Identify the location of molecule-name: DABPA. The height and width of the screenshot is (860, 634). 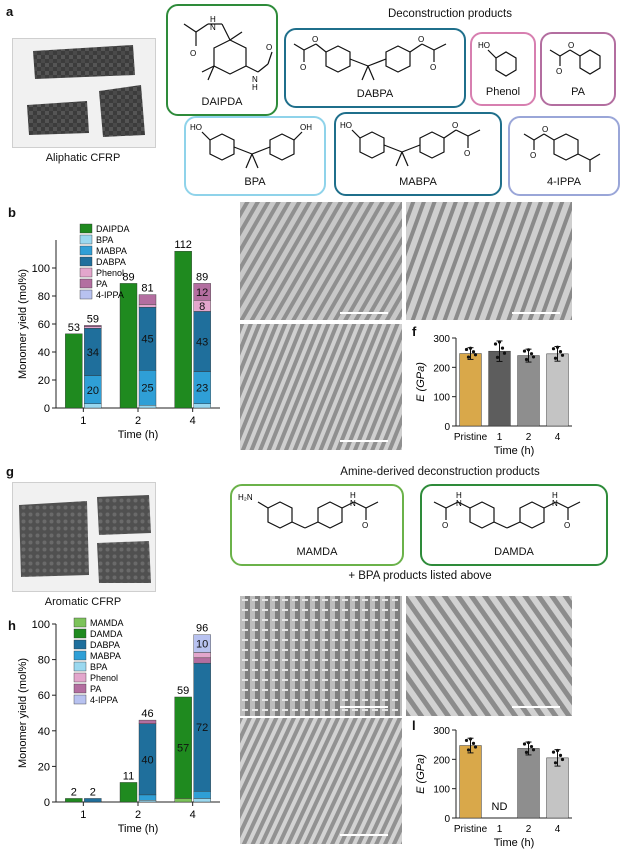
(375, 94).